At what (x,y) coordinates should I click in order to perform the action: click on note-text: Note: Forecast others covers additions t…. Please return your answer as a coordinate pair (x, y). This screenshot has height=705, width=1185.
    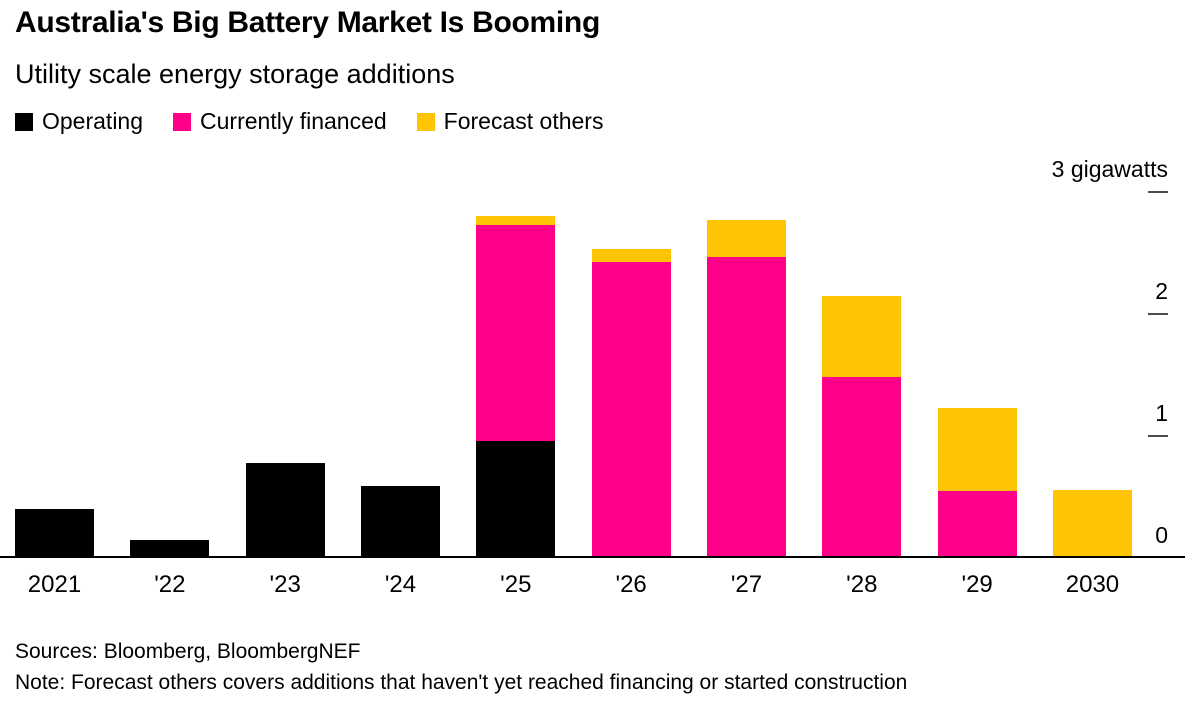
    Looking at the image, I should click on (461, 682).